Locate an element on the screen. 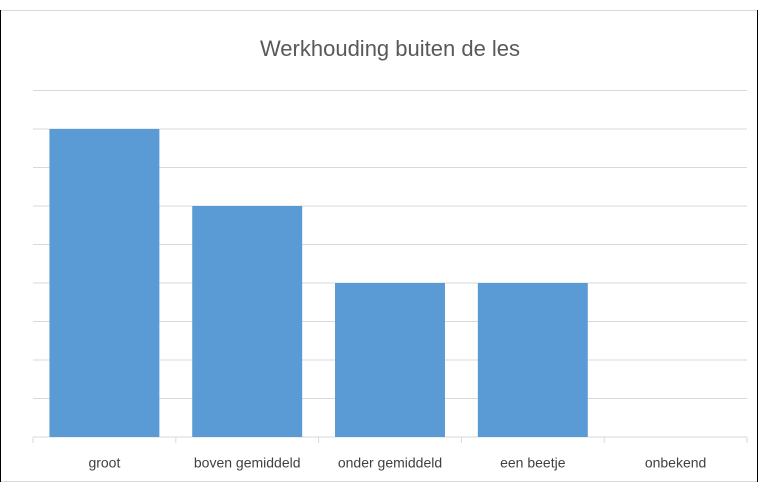 This screenshot has height=482, width=758. chart-title: Werkhouding buiten de les is located at coordinates (390, 48).